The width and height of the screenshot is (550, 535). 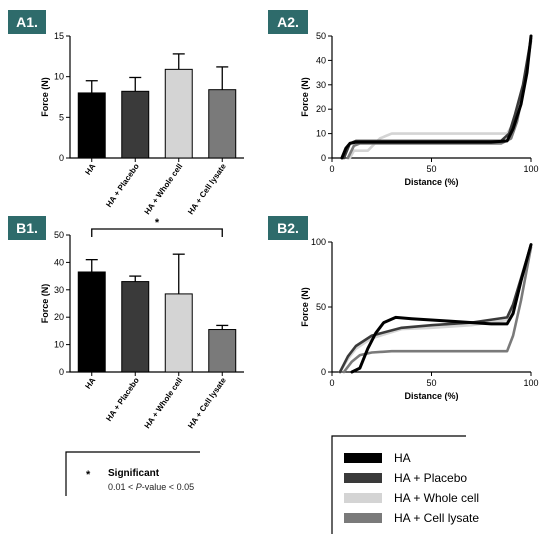 I want to click on legend-label: HA + Placebo, so click(x=430, y=478).